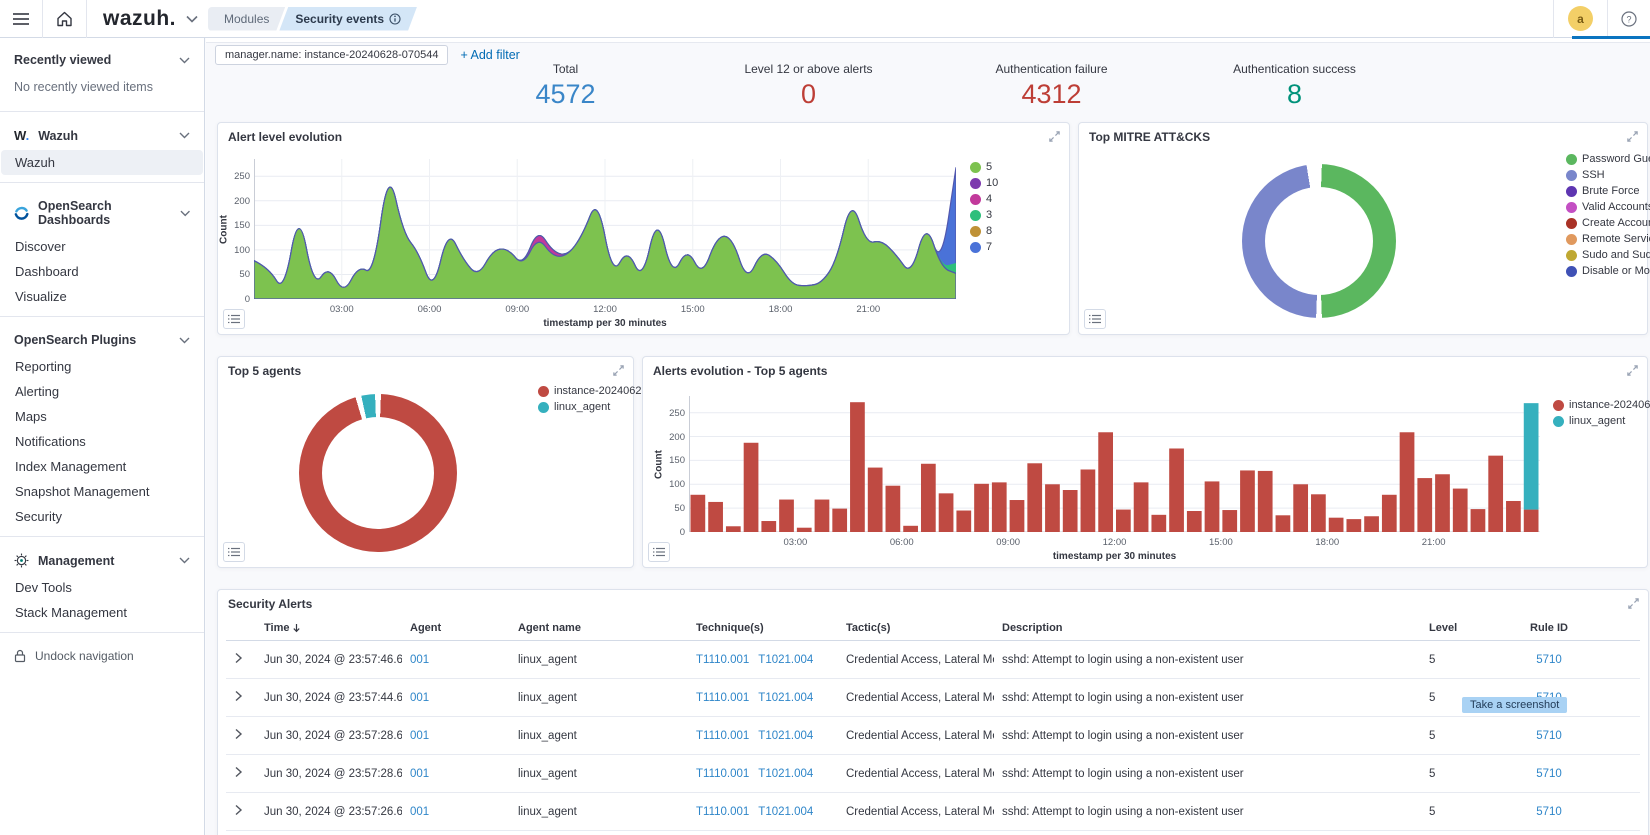 The image size is (1650, 835). I want to click on sidebar-section-wazuh: W. Wazuh, so click(102, 134).